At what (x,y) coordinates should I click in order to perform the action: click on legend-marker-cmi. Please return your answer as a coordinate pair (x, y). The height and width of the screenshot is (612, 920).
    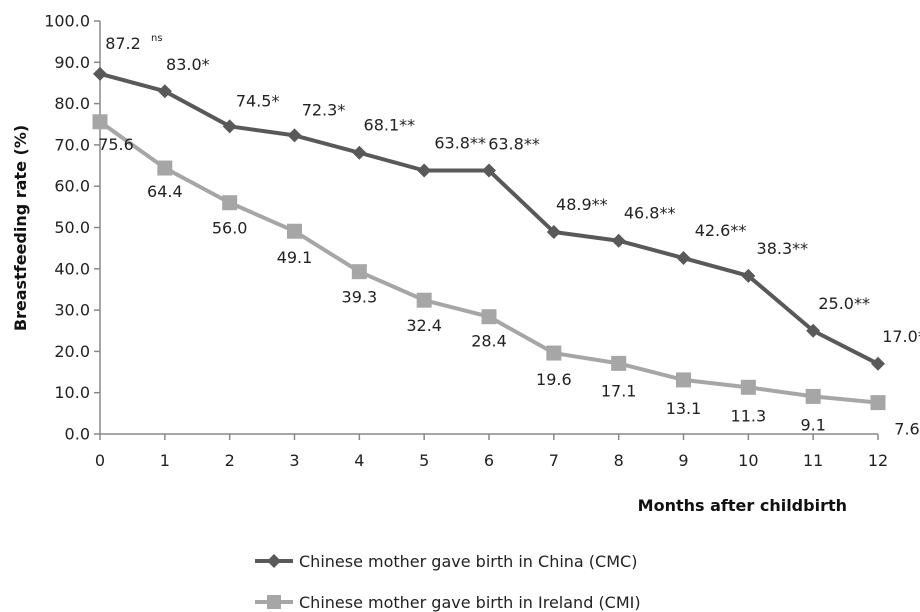
    Looking at the image, I should click on (274, 602).